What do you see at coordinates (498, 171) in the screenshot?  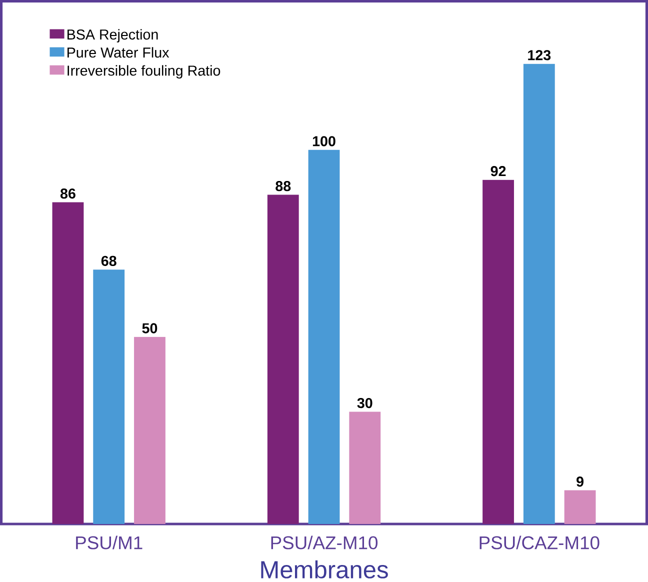 I see `data-label: 92` at bounding box center [498, 171].